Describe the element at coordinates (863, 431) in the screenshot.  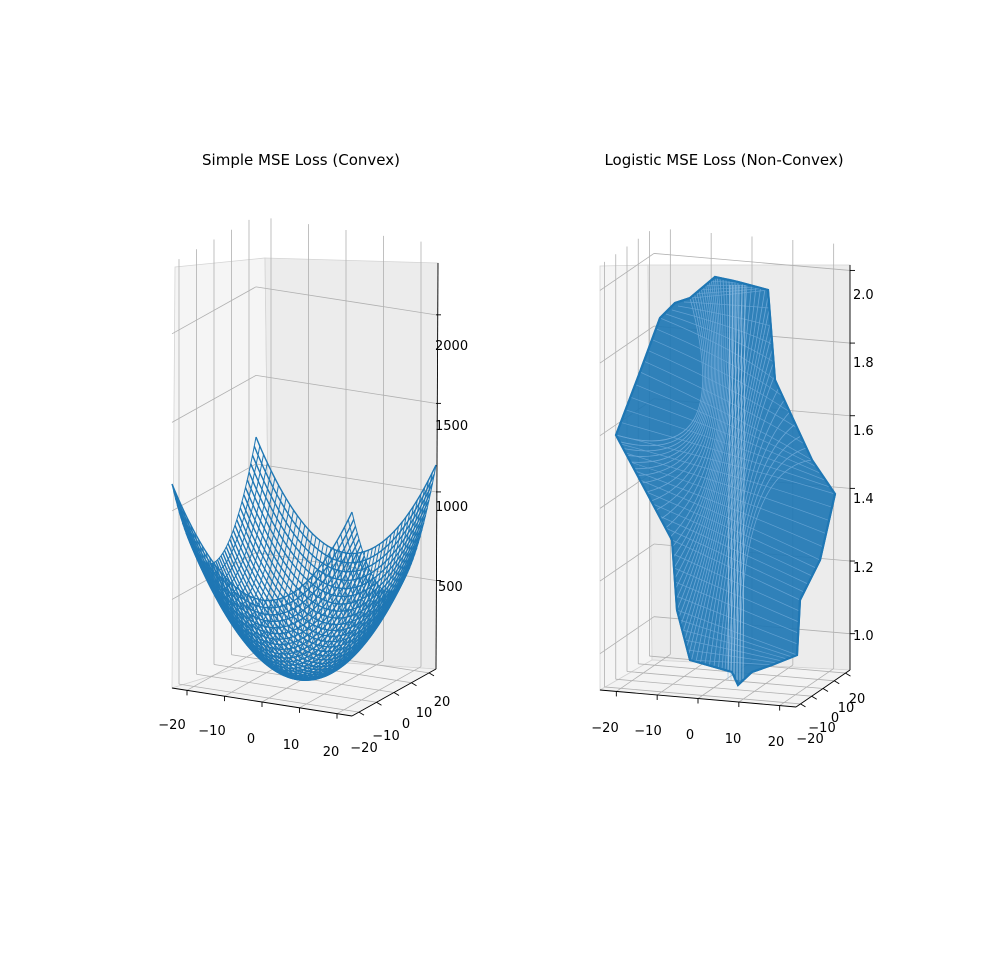
I see `right-z-tick-label: 1.6` at that location.